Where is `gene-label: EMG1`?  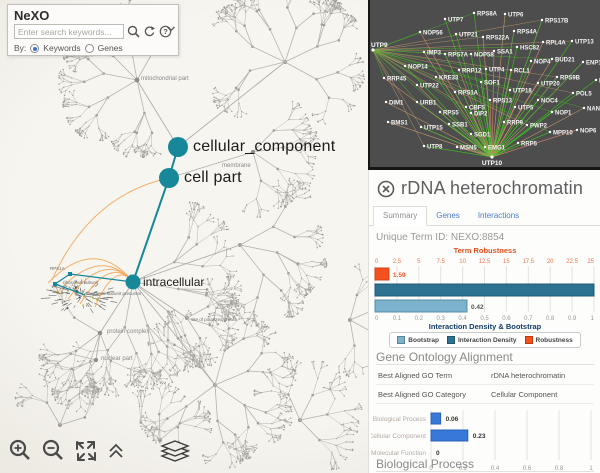
gene-label: EMG1 is located at coordinates (497, 149).